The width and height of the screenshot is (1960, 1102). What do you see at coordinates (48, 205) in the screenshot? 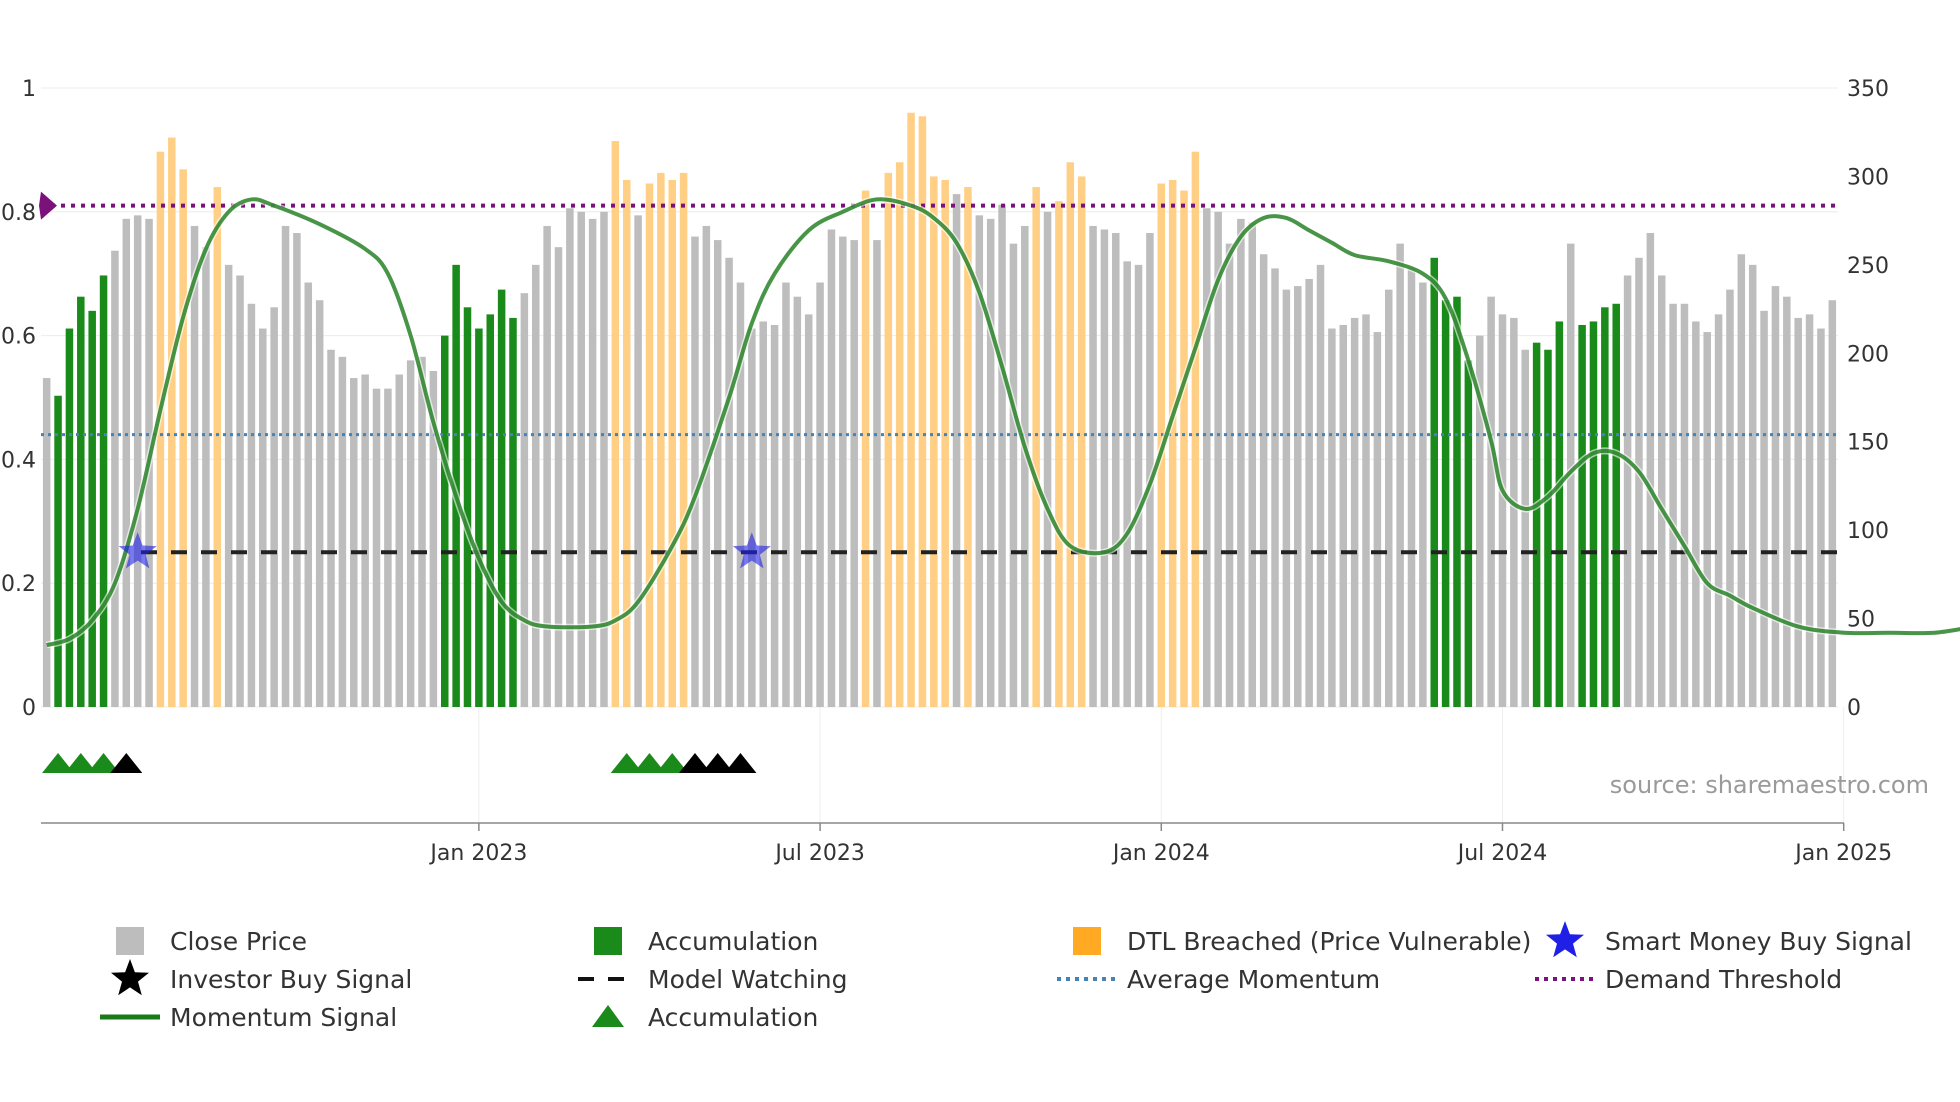
I see `demand-threshold-marker` at bounding box center [48, 205].